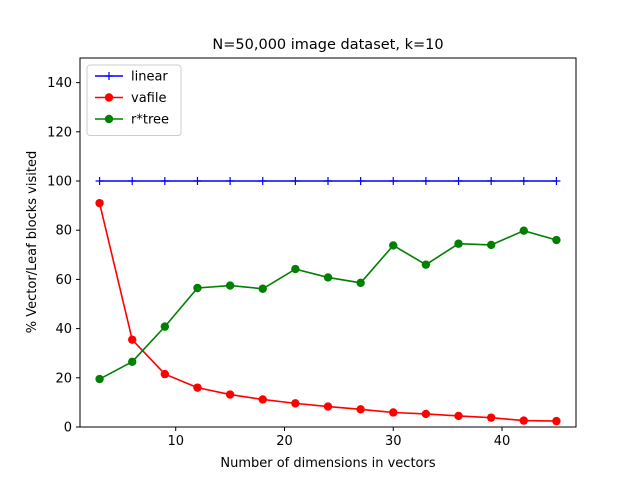 The image size is (640, 480). I want to click on x-tick-label: 20, so click(284, 441).